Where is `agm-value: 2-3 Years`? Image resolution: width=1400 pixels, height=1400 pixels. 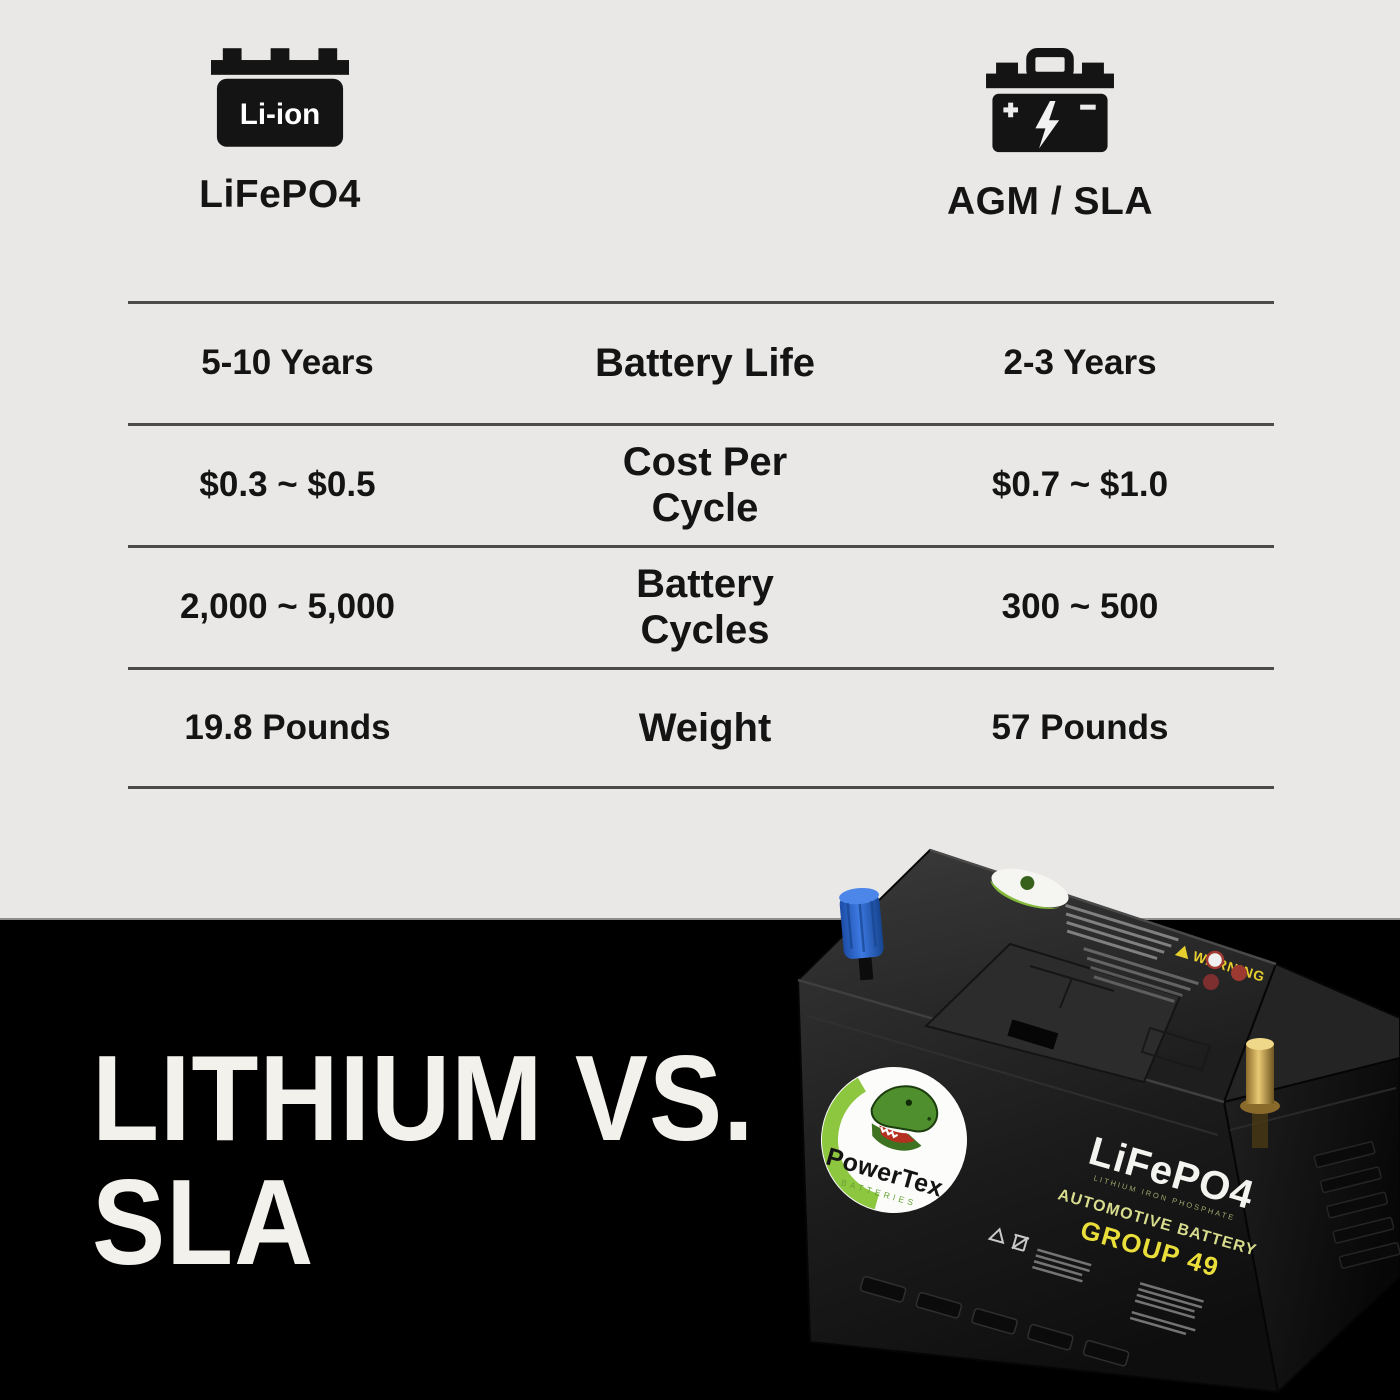
agm-value: 2-3 Years is located at coordinates (1080, 362).